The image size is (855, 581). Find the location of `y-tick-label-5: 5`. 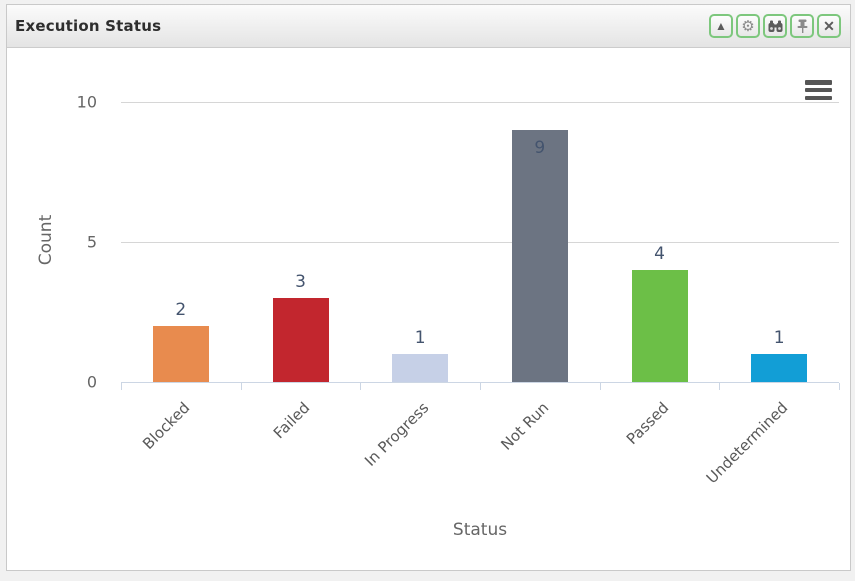

y-tick-label-5: 5 is located at coordinates (91, 242).